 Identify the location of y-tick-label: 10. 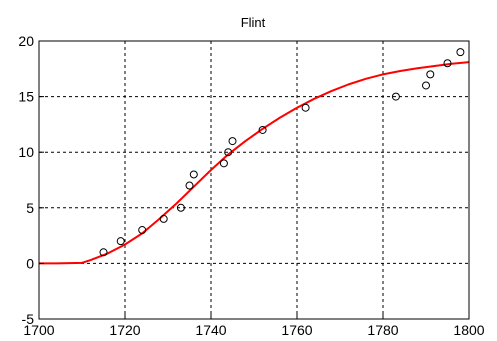
(26, 152).